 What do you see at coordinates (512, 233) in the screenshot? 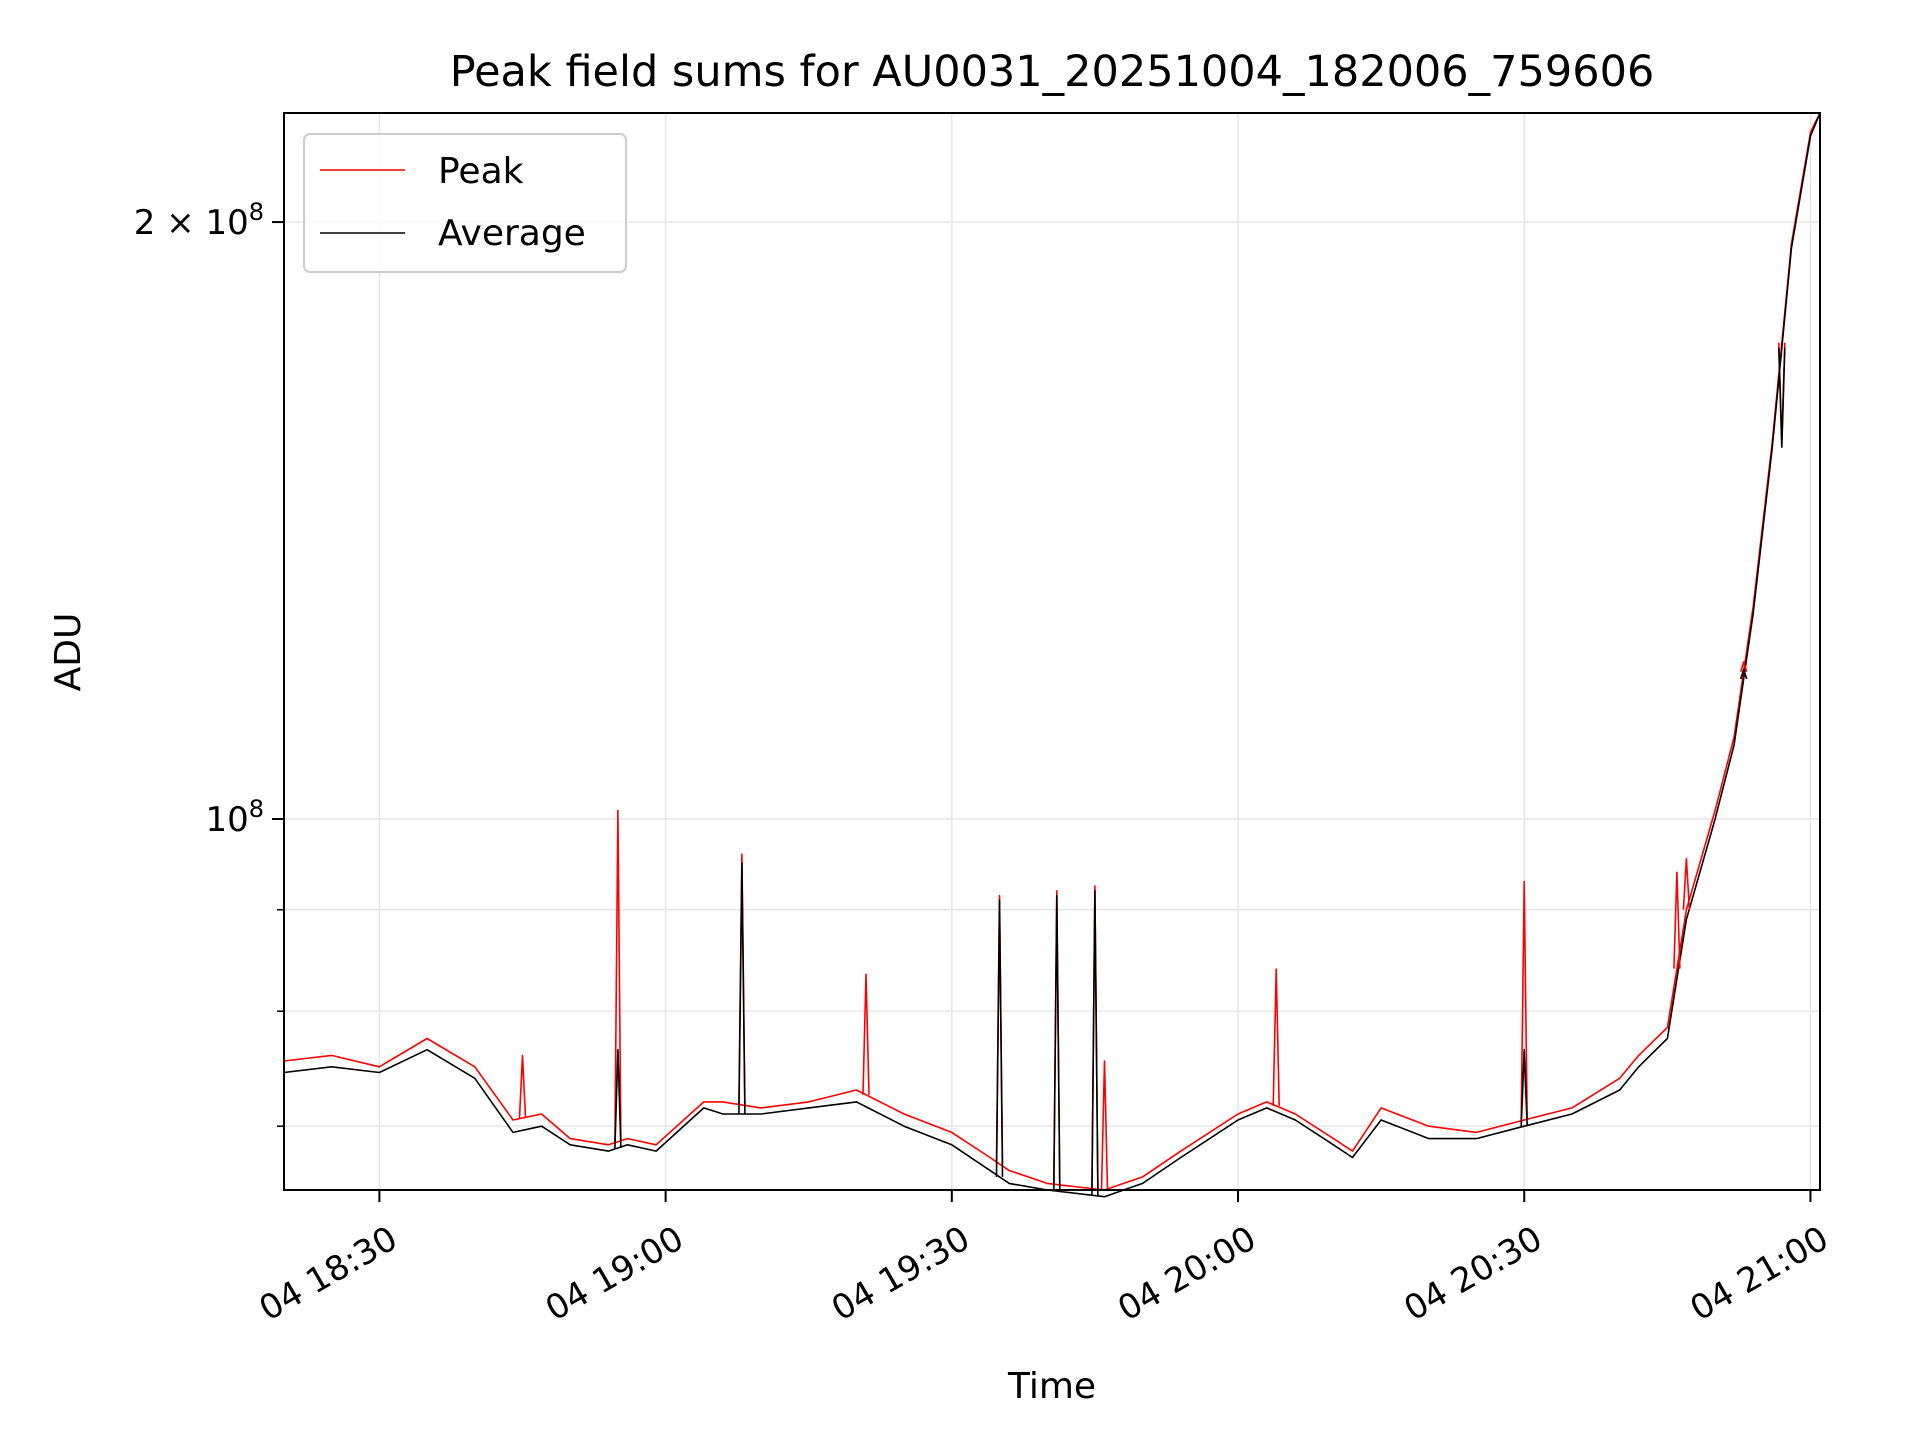
I see `legend-entry-average: Average` at bounding box center [512, 233].